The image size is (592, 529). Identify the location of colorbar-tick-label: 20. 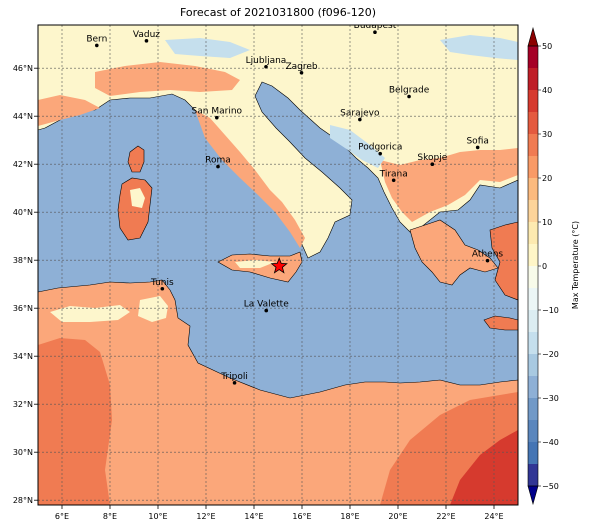
(547, 178).